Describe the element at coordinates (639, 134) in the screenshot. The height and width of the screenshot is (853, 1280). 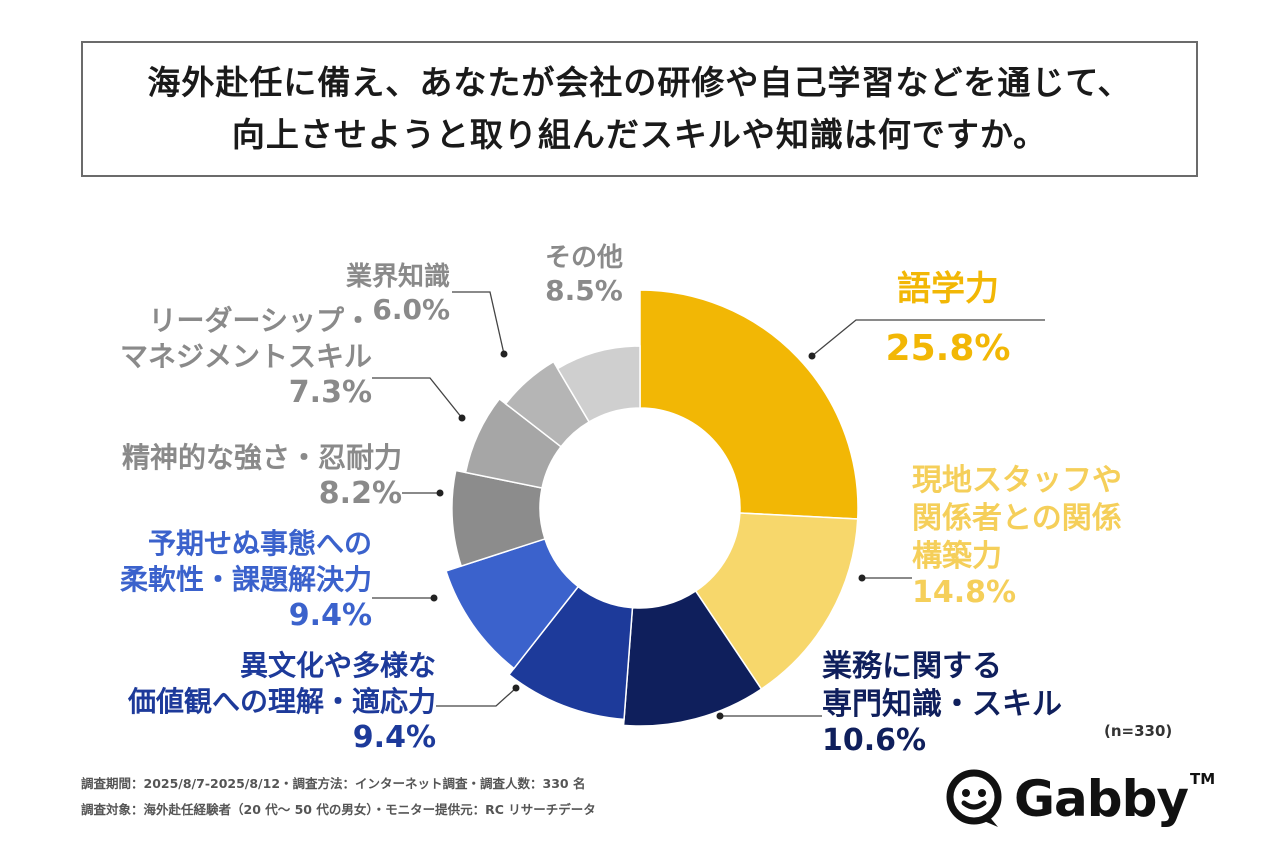
I see `question-title-line-2: 向上させようと取り組んだスキルや知識は何ですか。` at that location.